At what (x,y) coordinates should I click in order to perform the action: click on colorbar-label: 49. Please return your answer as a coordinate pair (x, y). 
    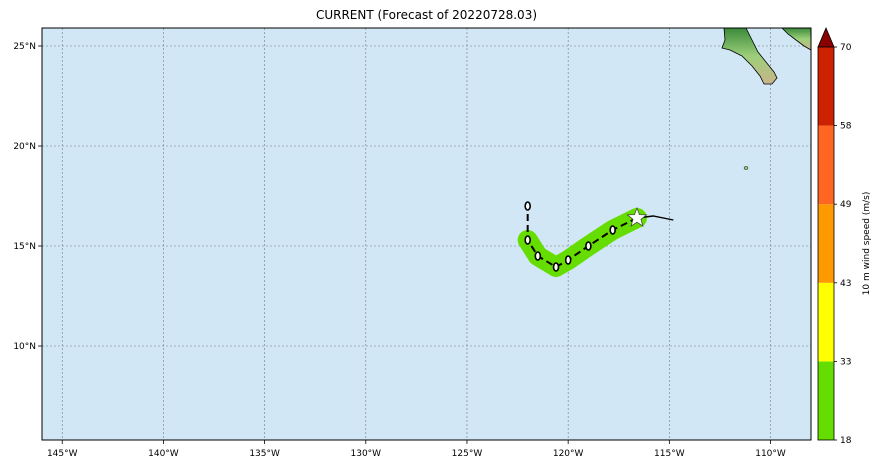
    Looking at the image, I should click on (846, 205).